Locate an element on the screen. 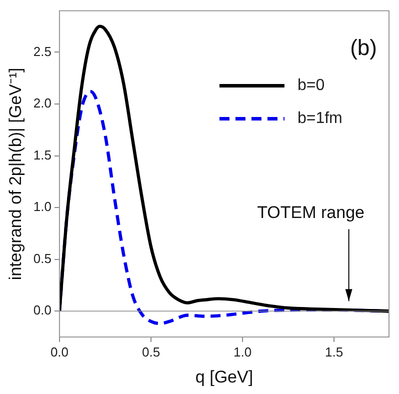  annotation: TOTEM range is located at coordinates (310, 212).